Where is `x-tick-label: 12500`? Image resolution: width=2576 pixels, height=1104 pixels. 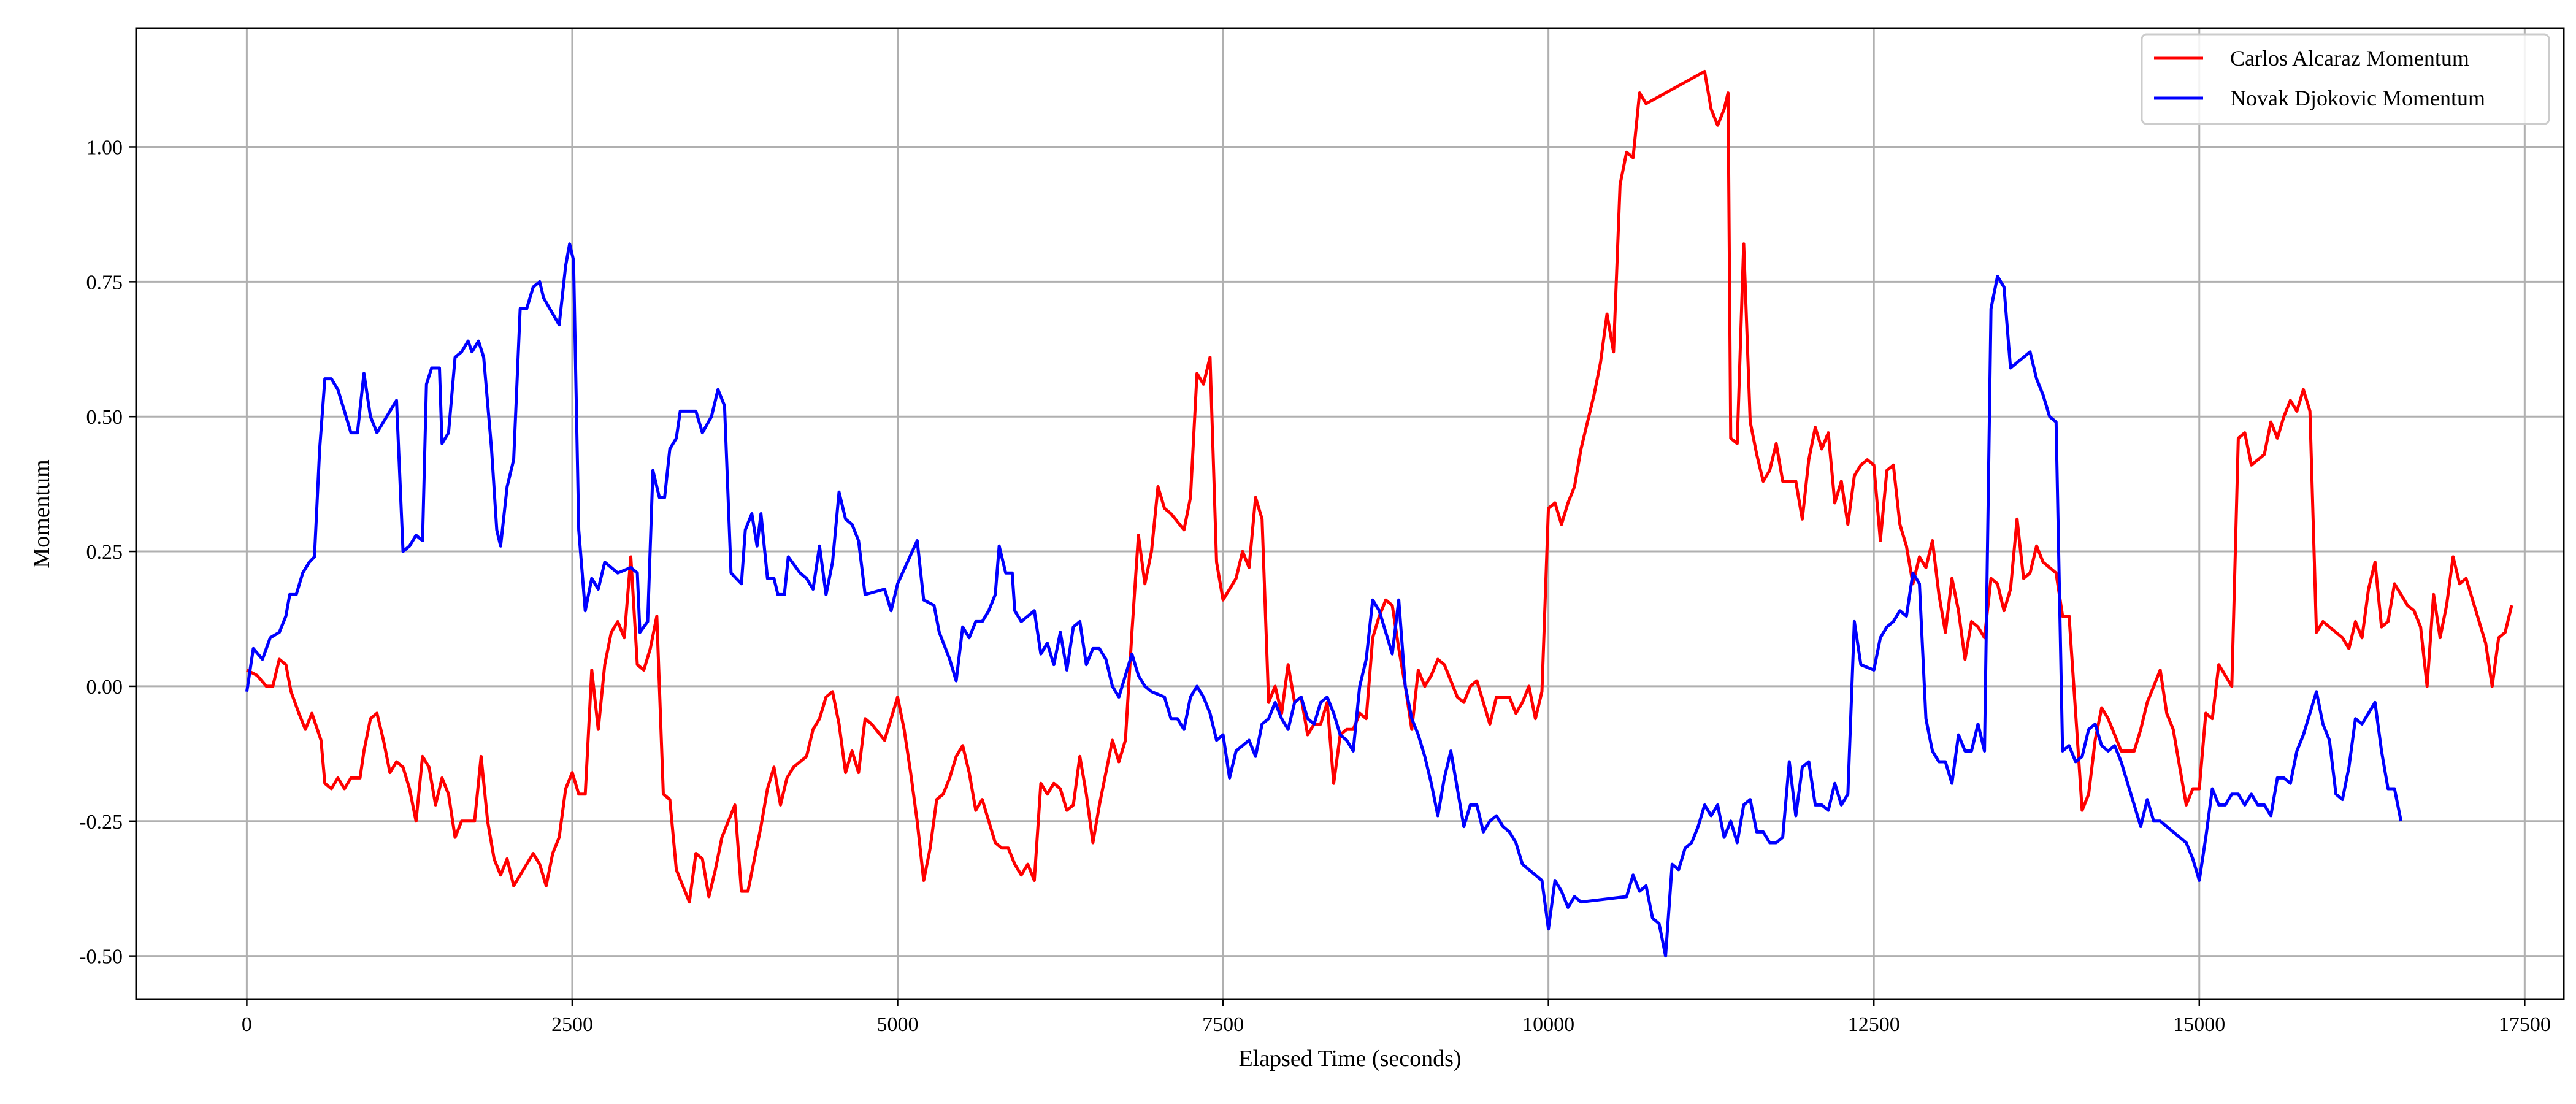 x-tick-label: 12500 is located at coordinates (1874, 1024).